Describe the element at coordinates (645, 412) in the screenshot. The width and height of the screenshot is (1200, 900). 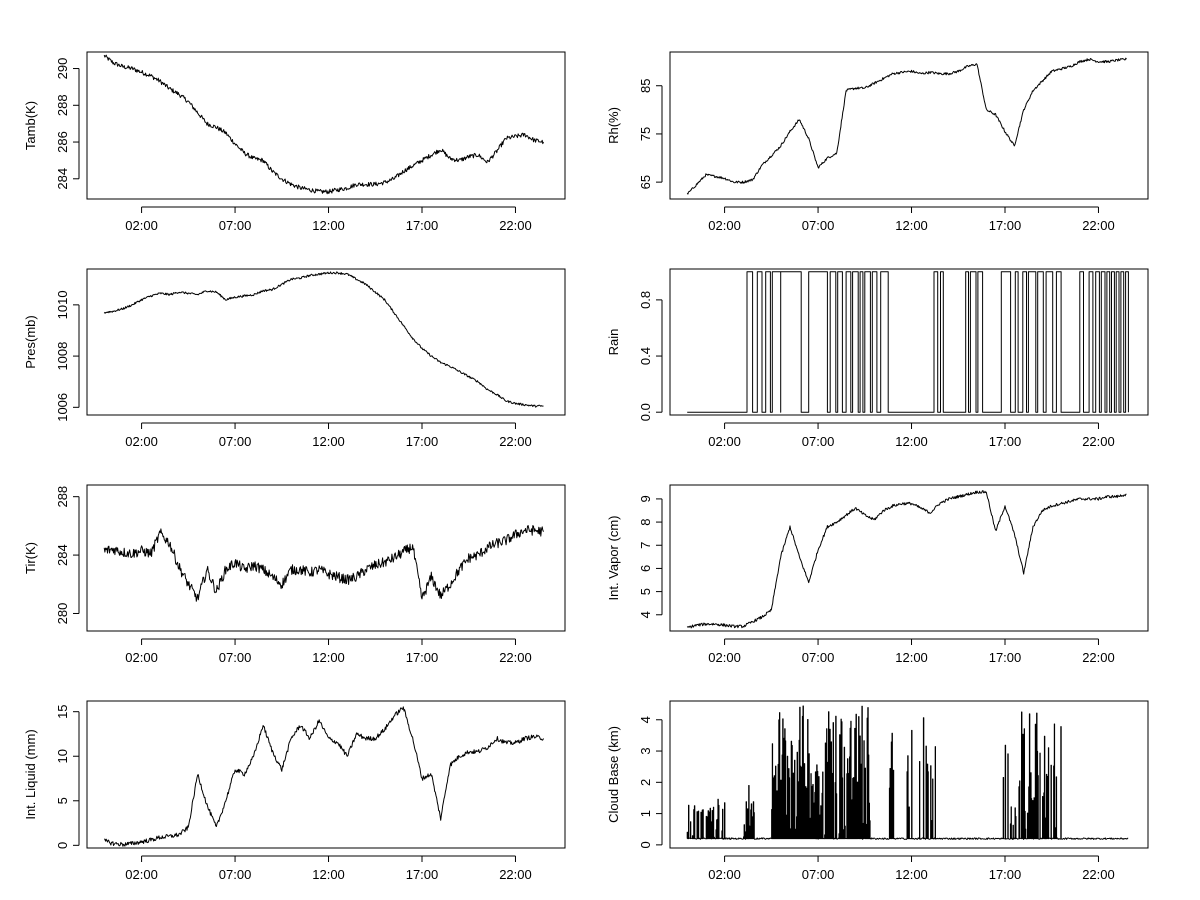
I see `y-tick-label: 0.0` at that location.